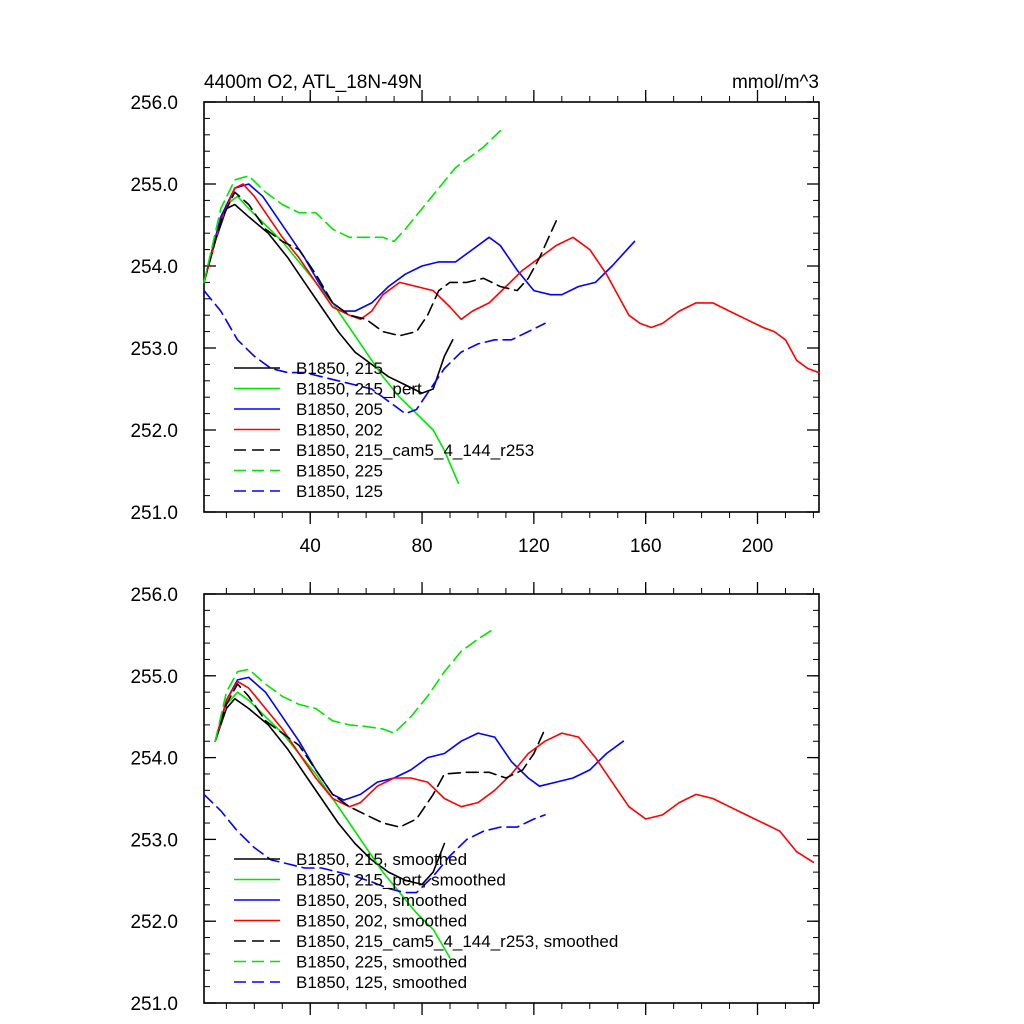 The image size is (1024, 1024). Describe the element at coordinates (758, 546) in the screenshot. I see `x-tick-label: 200` at that location.